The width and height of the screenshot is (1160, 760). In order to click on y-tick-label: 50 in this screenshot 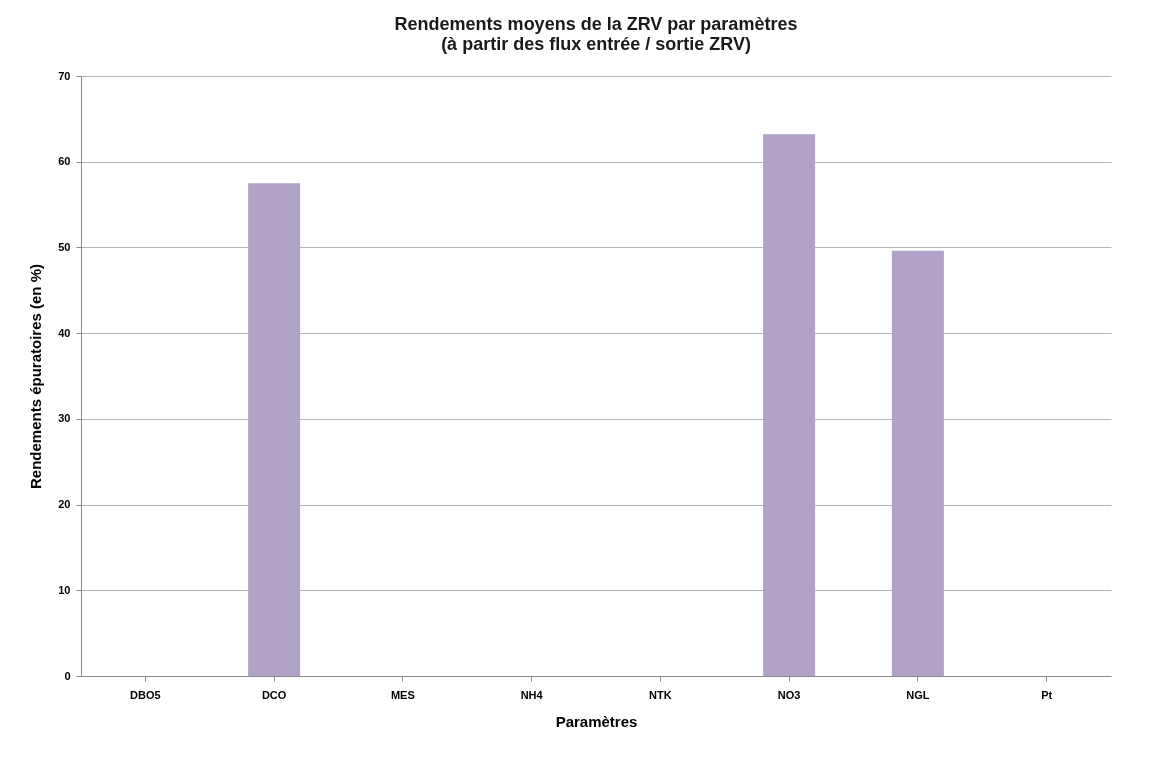, I will do `click(64, 246)`.